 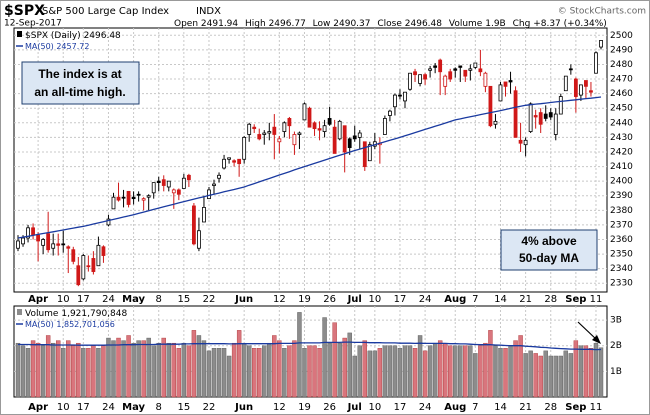 What do you see at coordinates (186, 24) in the screenshot?
I see `stat-label: Open` at bounding box center [186, 24].